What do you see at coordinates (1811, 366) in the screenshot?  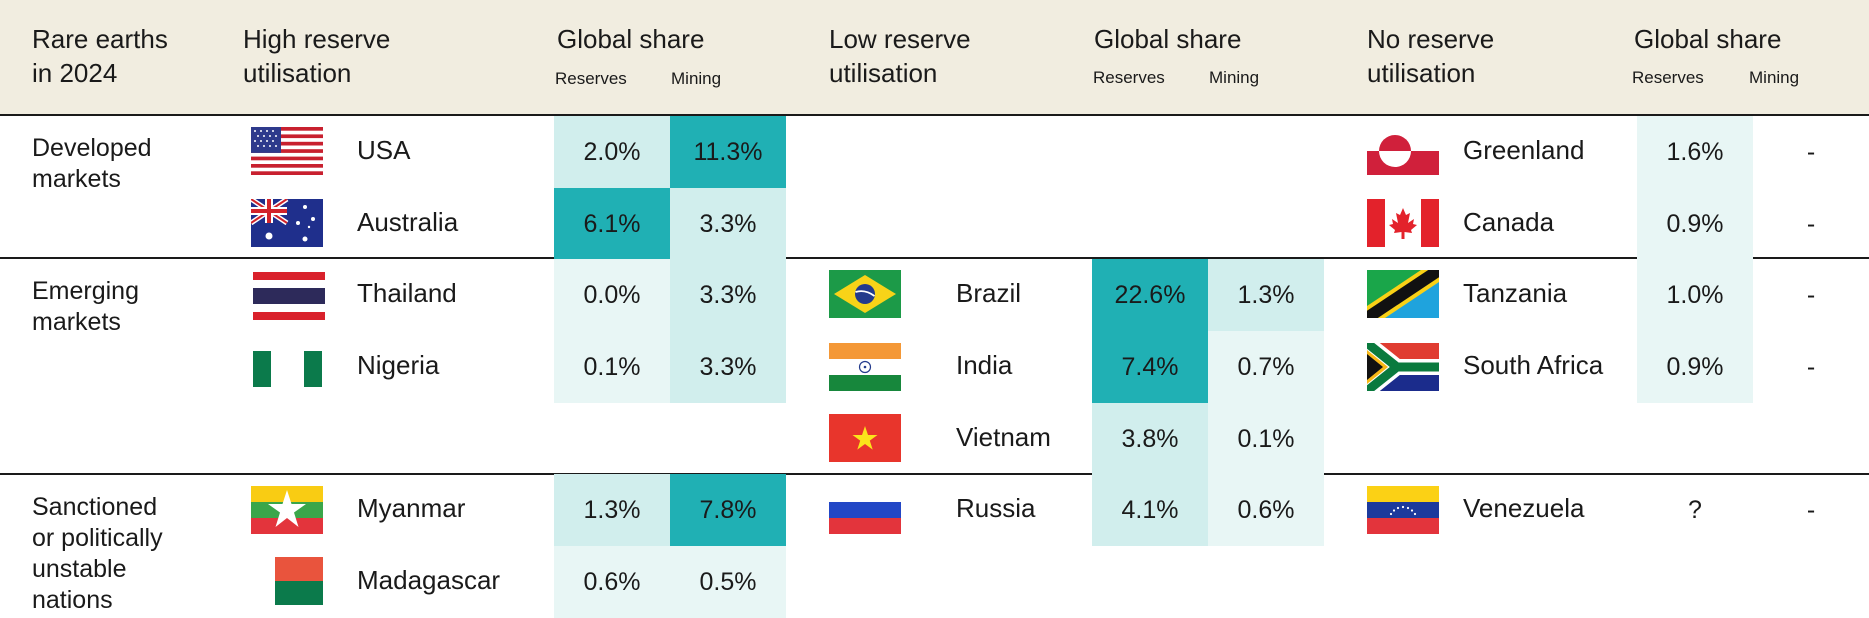 I see `south-africa-mining: -` at bounding box center [1811, 366].